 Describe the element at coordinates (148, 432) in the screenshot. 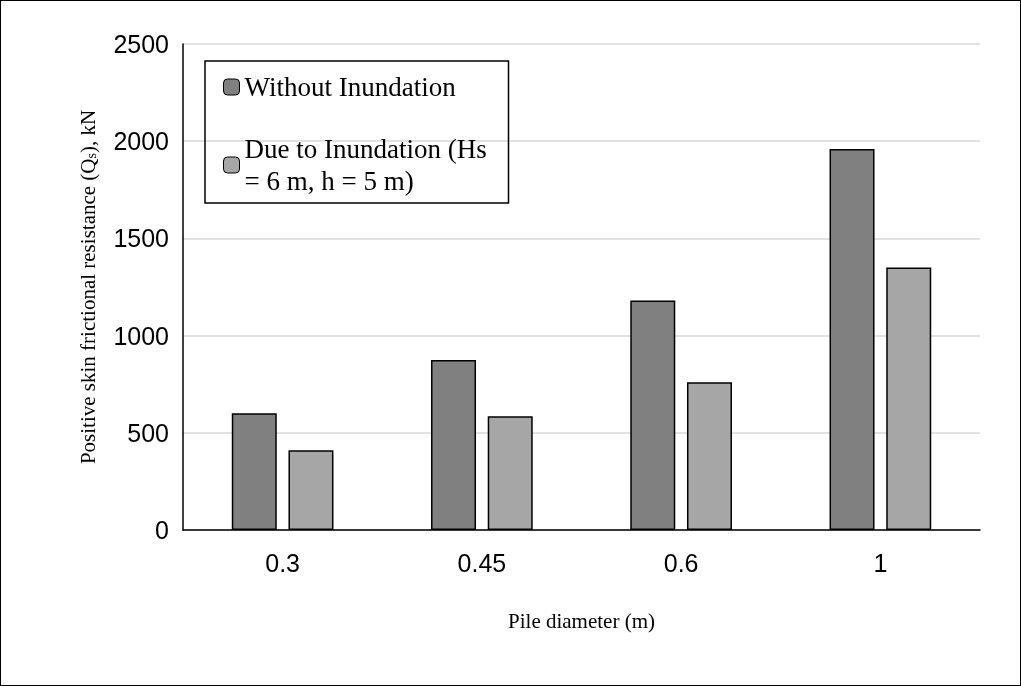

I see `y-tick-label: 500` at that location.